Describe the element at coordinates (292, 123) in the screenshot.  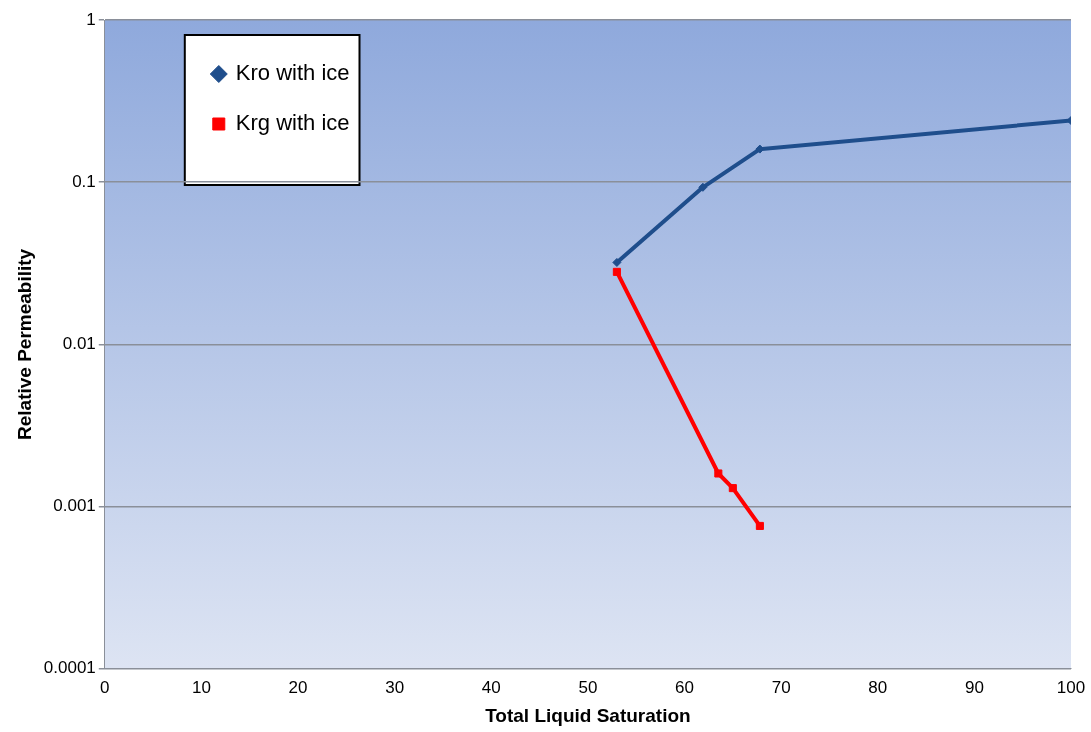
I see `legend-label: Krg with ice` at that location.